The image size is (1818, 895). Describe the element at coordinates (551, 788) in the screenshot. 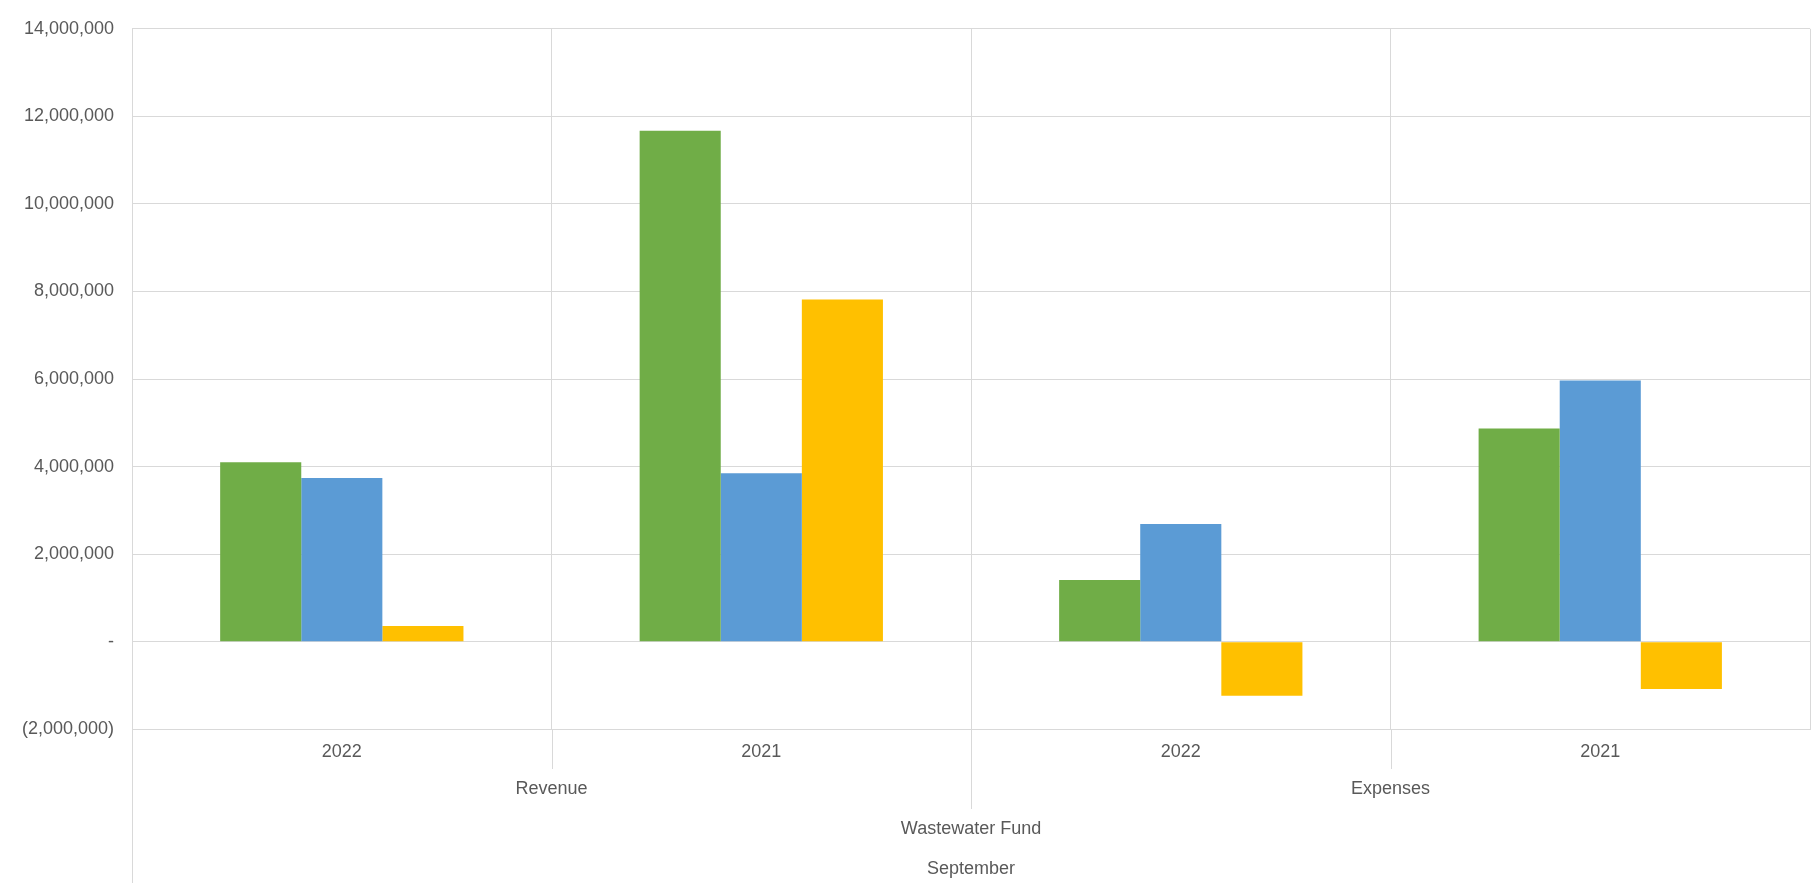

I see `text: Revenue` at that location.